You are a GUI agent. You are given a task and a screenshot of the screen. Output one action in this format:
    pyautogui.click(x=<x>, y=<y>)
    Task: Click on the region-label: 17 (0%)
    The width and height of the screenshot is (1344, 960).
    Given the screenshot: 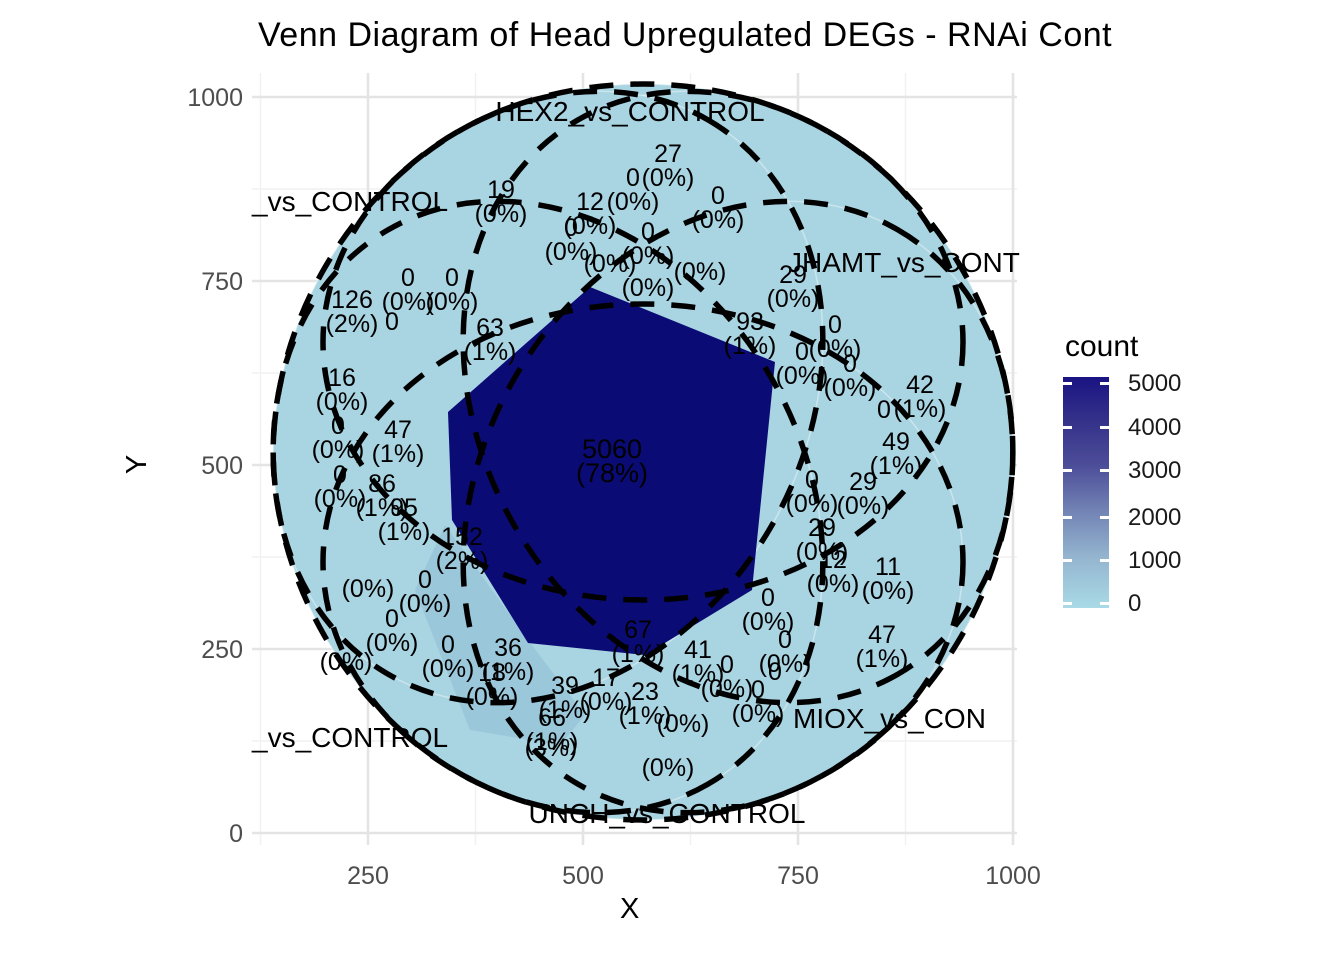 What is the action you would take?
    pyautogui.click(x=606, y=690)
    